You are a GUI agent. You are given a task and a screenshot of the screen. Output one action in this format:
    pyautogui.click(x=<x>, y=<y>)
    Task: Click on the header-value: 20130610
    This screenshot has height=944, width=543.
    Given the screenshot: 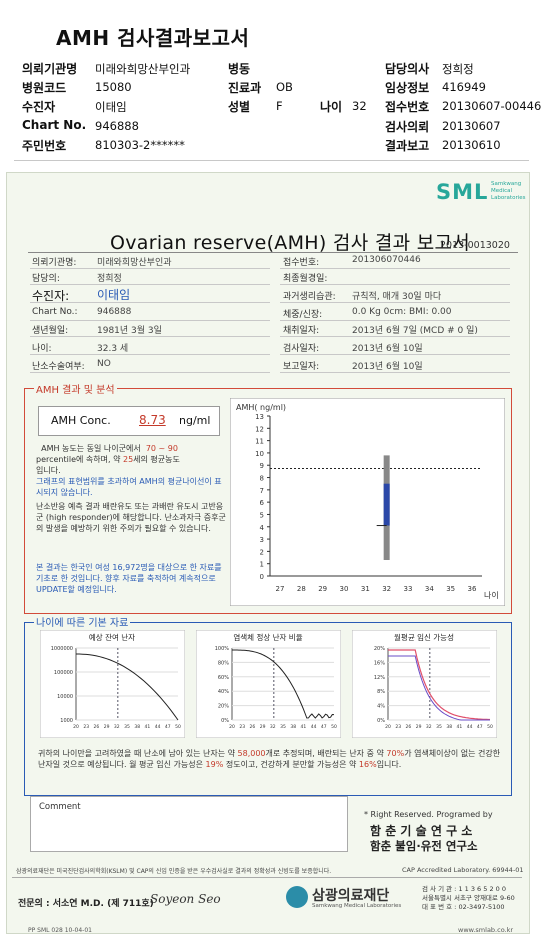 What is the action you would take?
    pyautogui.click(x=471, y=145)
    